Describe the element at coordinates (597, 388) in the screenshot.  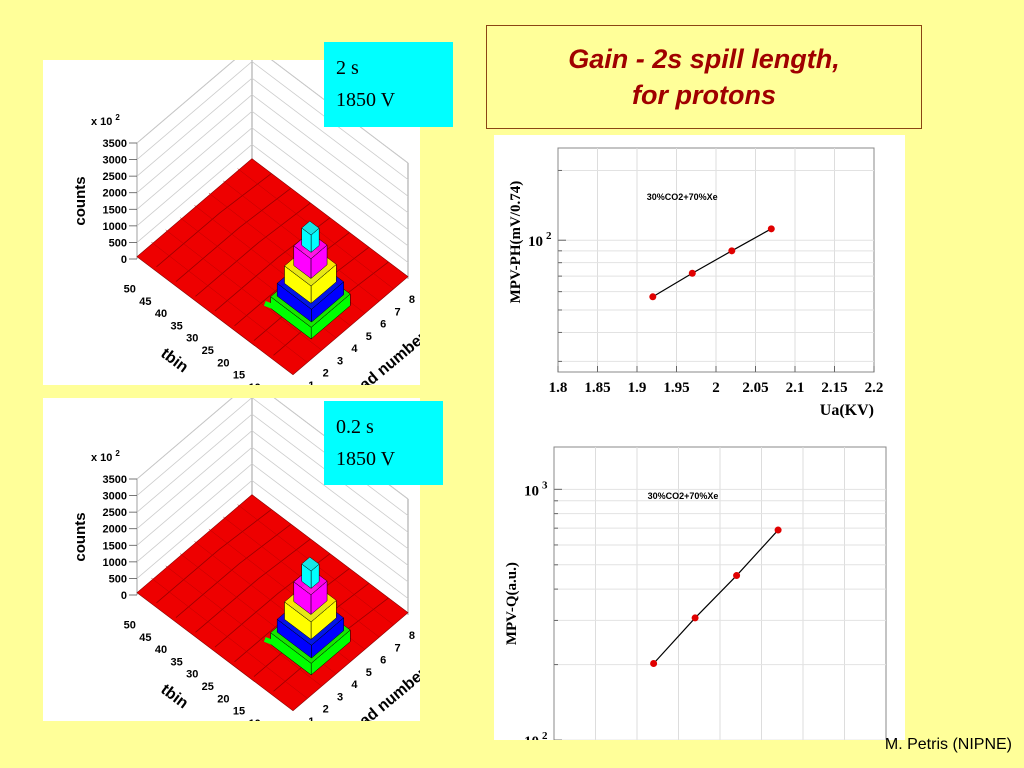
I see `x-tick-label: 1.85` at that location.